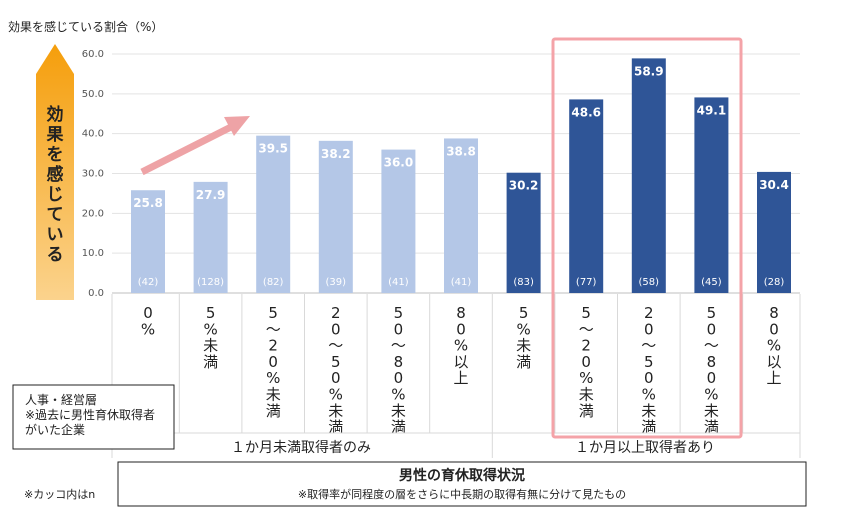  What do you see at coordinates (186, 149) in the screenshot?
I see `trend-arrow-shaft` at bounding box center [186, 149].